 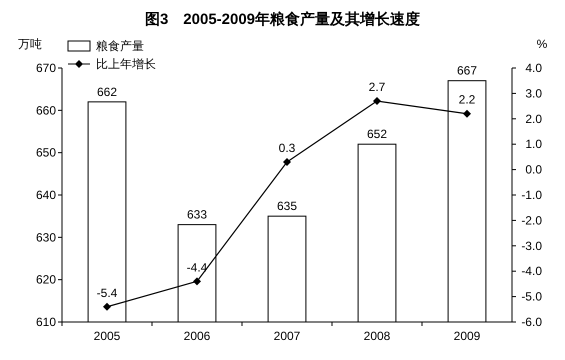 What do you see at coordinates (467, 71) in the screenshot?
I see `data-label: 667` at bounding box center [467, 71].